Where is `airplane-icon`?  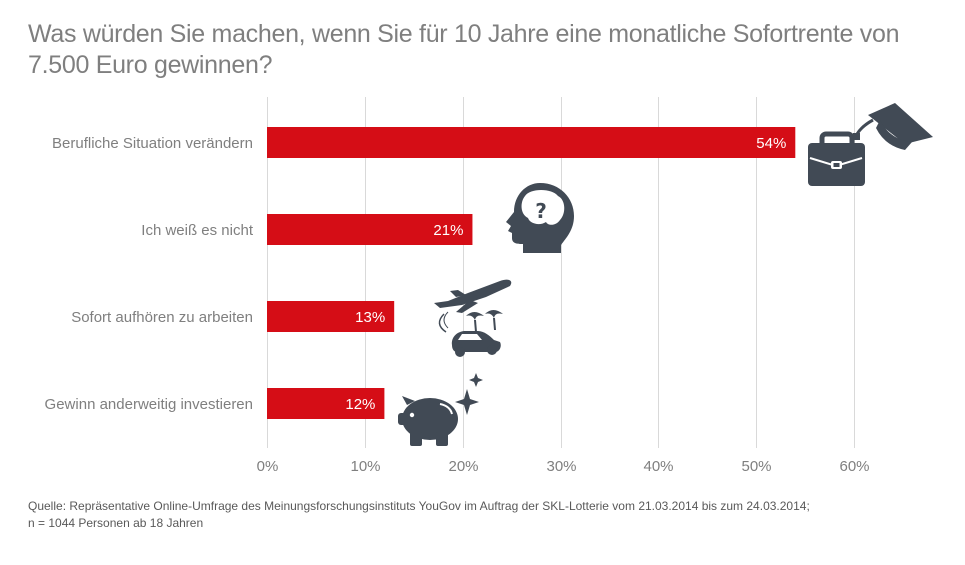
airplane-icon is located at coordinates (473, 296).